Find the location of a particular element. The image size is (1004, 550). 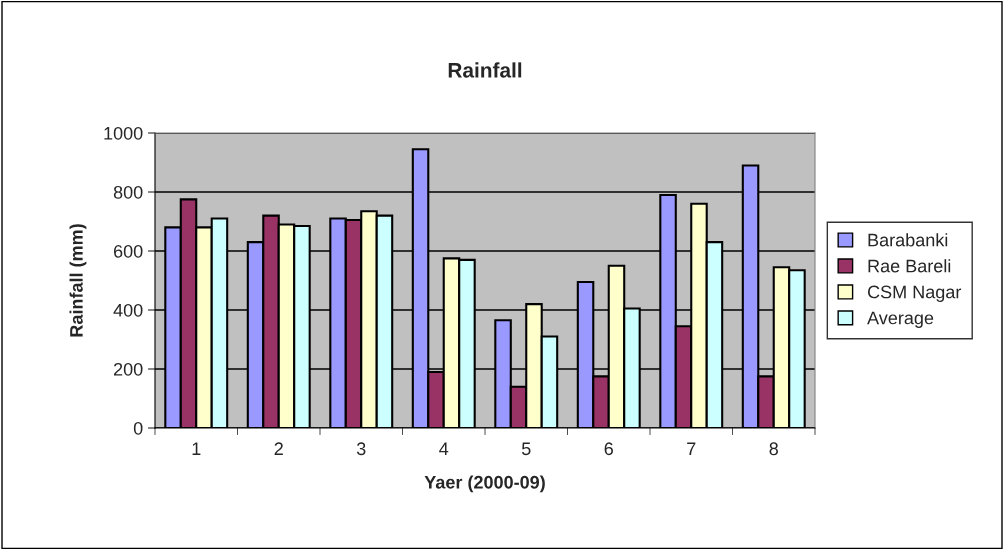

y-axis-title: Rainfall (mm) is located at coordinates (78, 280).